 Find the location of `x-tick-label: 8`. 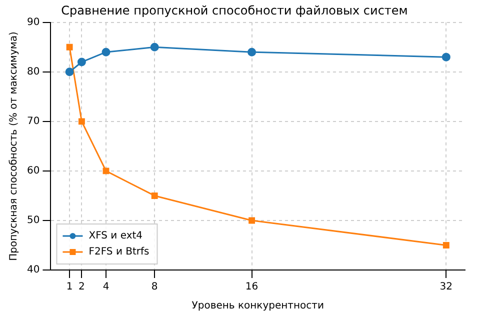

x-tick-label: 8 is located at coordinates (154, 287).